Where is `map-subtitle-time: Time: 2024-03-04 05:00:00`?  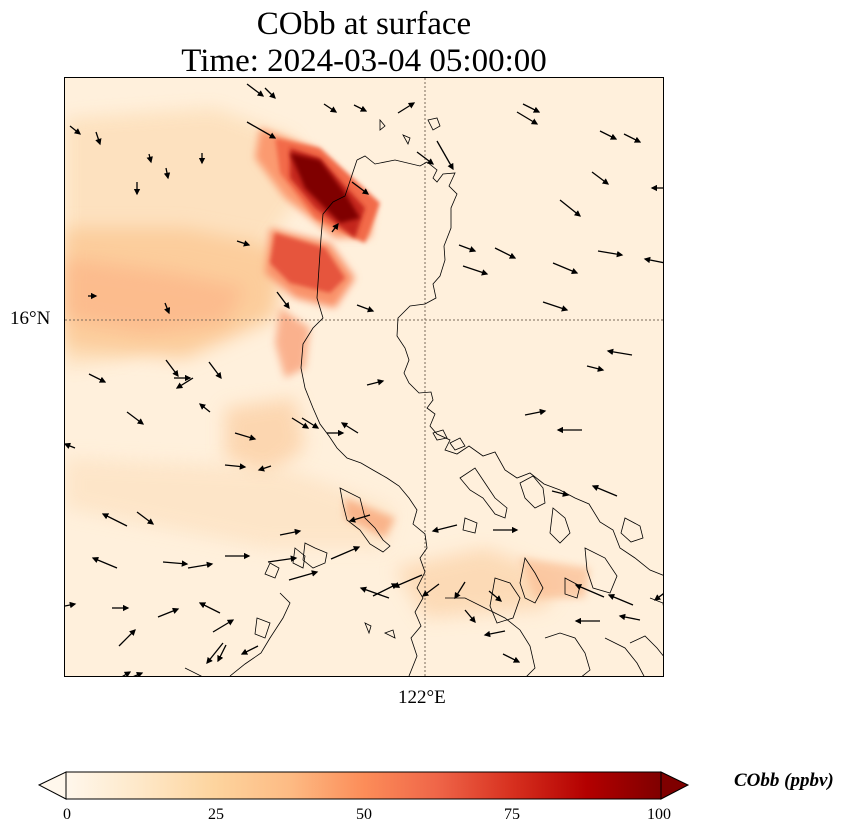 map-subtitle-time: Time: 2024-03-04 05:00:00 is located at coordinates (364, 61).